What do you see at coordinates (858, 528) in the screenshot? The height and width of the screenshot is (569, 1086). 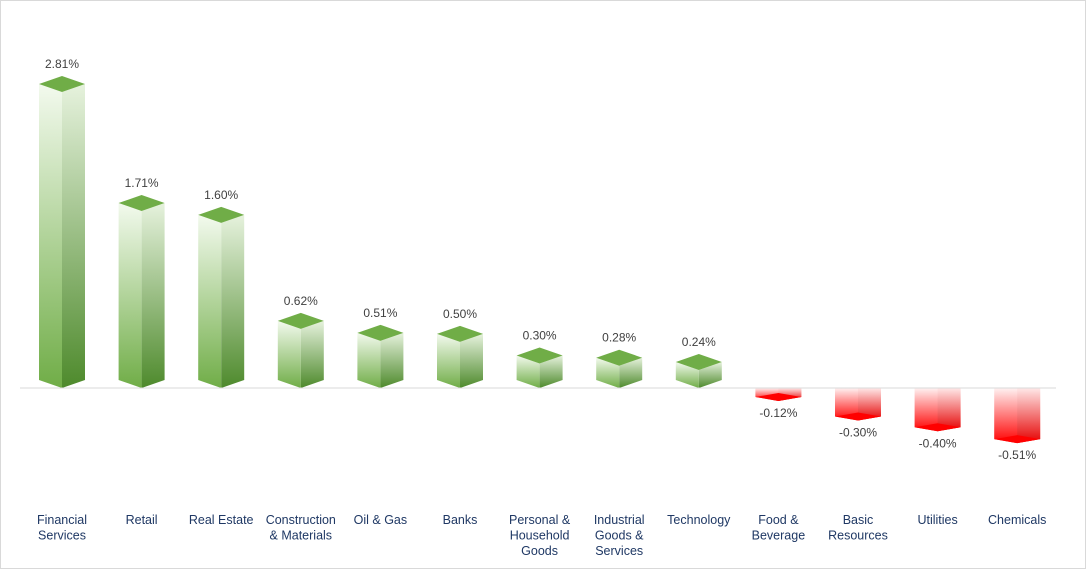 I see `category-label: Basic Resources` at bounding box center [858, 528].